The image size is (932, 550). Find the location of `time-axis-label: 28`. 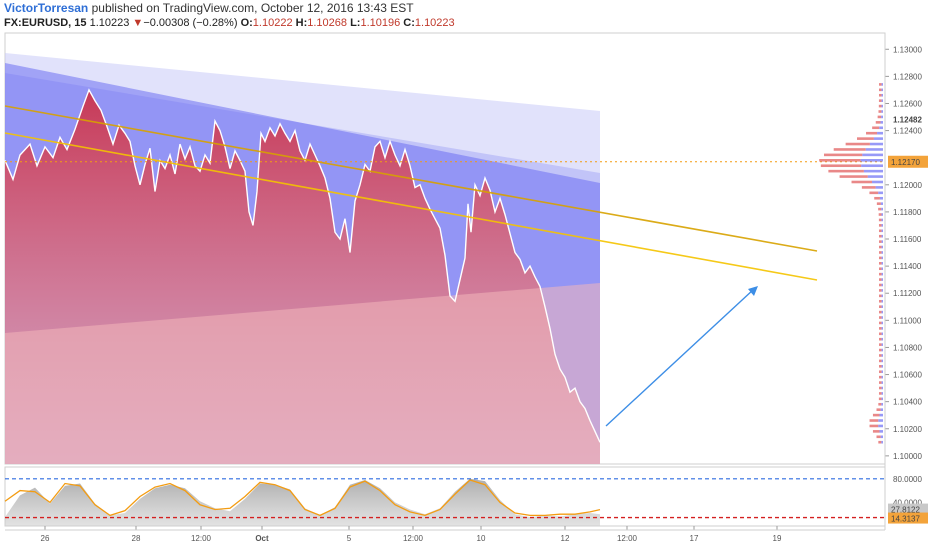

time-axis-label: 28 is located at coordinates (136, 538).